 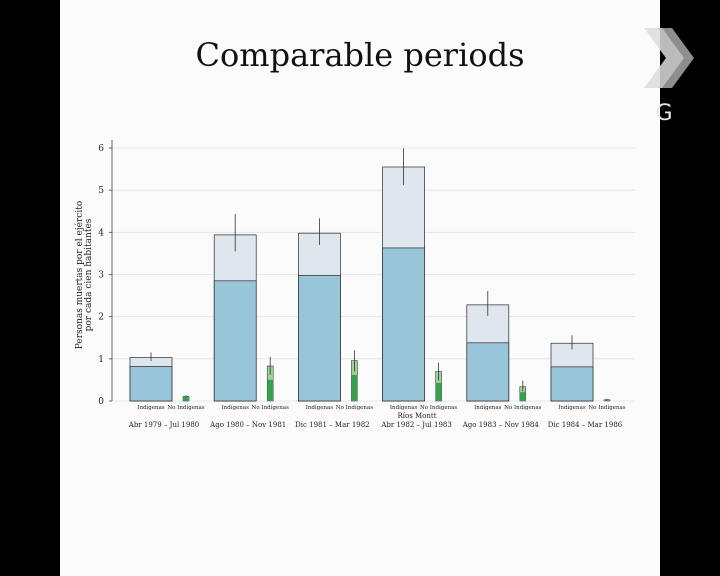 What do you see at coordinates (89, 274) in the screenshot?
I see `y-axis-title-line2: por cada cien habitantes` at bounding box center [89, 274].